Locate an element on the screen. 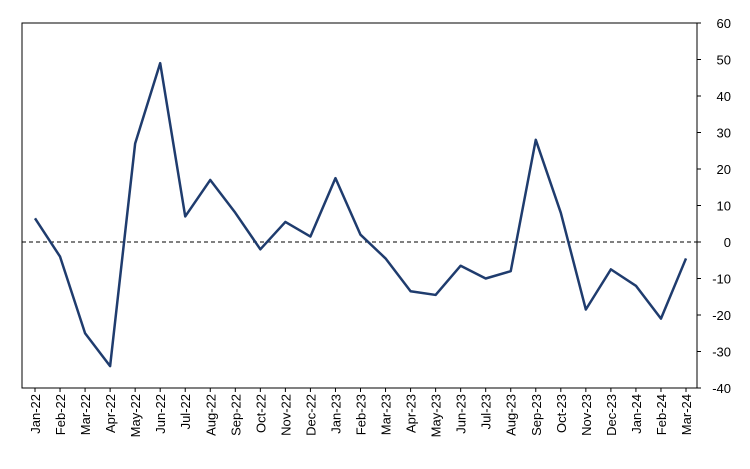  x-tick-label: Sep-23 is located at coordinates (536, 415).